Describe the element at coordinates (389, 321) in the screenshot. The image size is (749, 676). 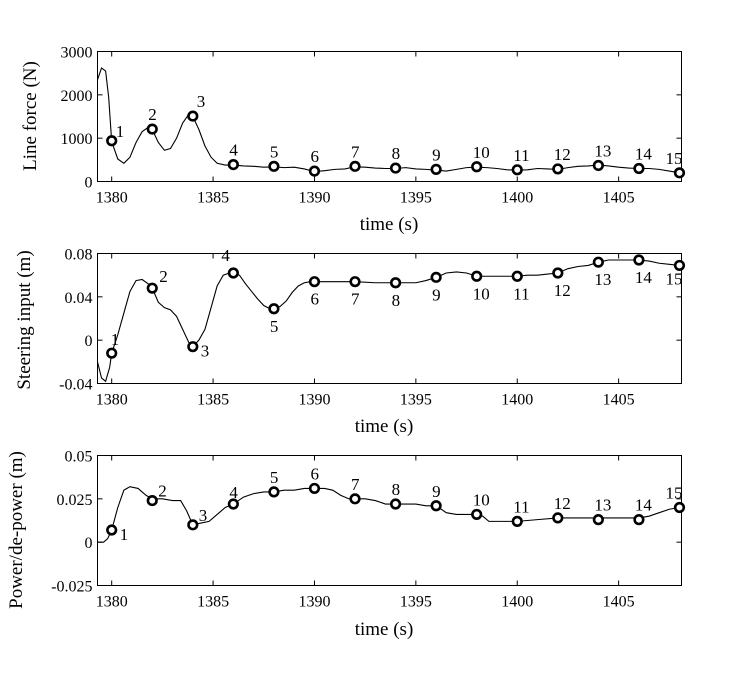
I see `steering-input-curve` at that location.